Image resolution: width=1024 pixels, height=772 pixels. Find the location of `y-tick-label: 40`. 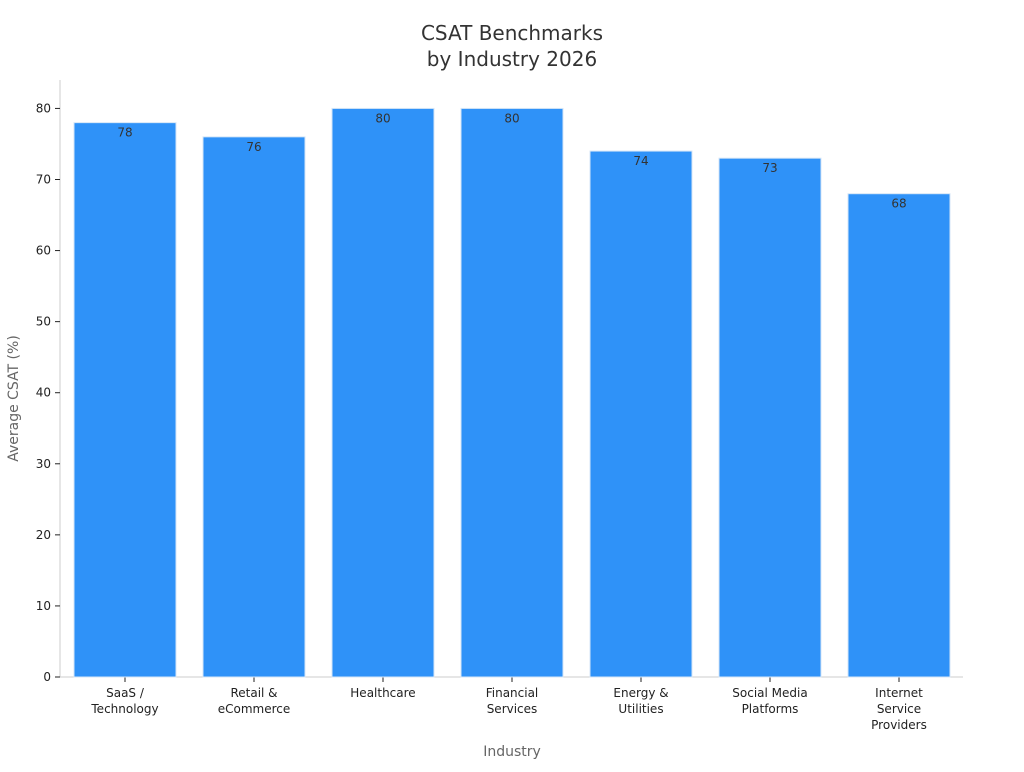

y-tick-label: 40 is located at coordinates (43, 393).